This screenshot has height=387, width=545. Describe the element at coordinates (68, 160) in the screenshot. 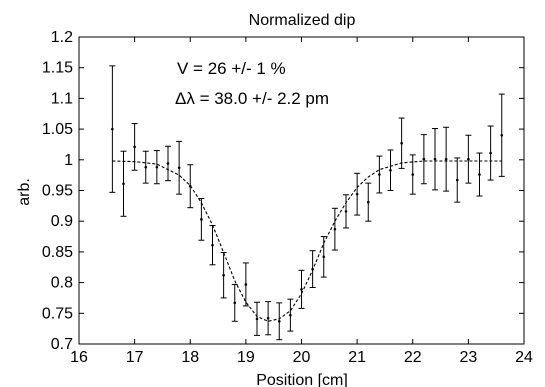

I see `y-tick-label: 1` at that location.